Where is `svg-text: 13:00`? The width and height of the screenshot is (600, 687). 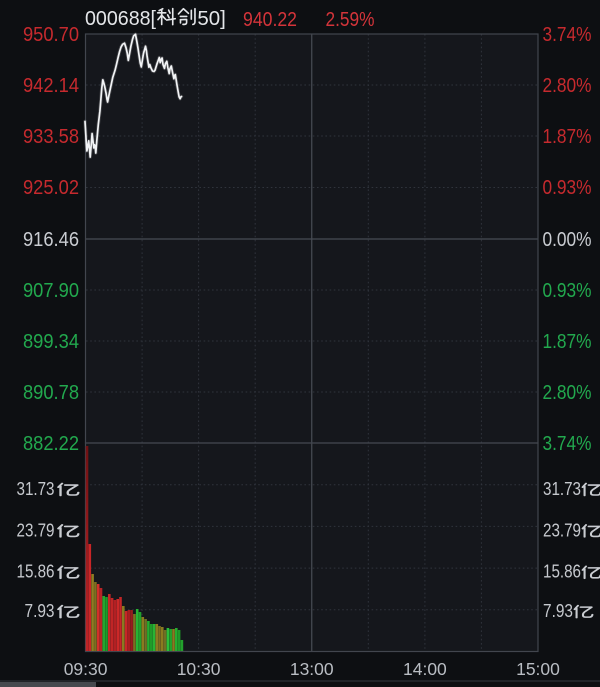
svg-text: 13:00 is located at coordinates (312, 669).